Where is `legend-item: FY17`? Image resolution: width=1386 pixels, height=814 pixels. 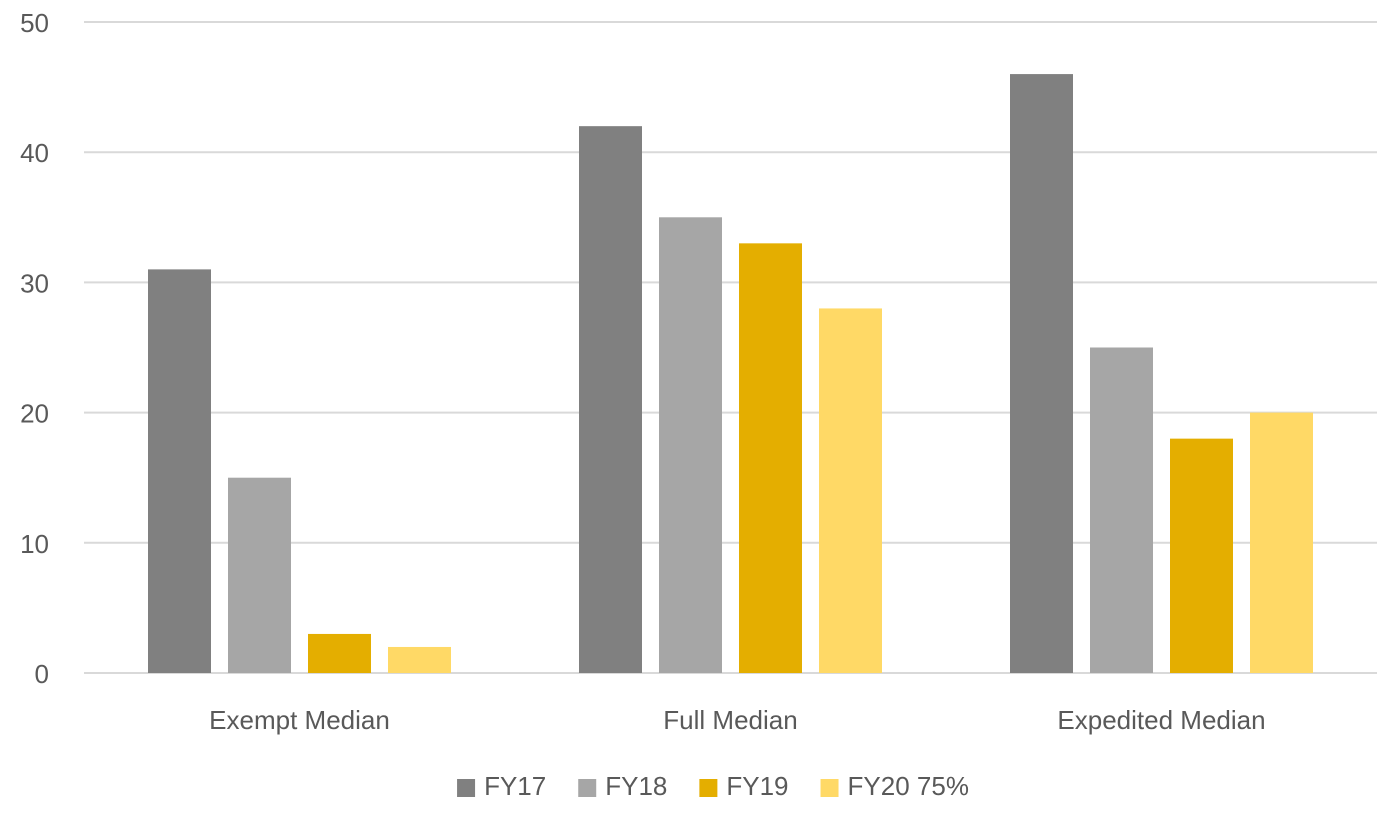
legend-item: FY17 is located at coordinates (501, 786).